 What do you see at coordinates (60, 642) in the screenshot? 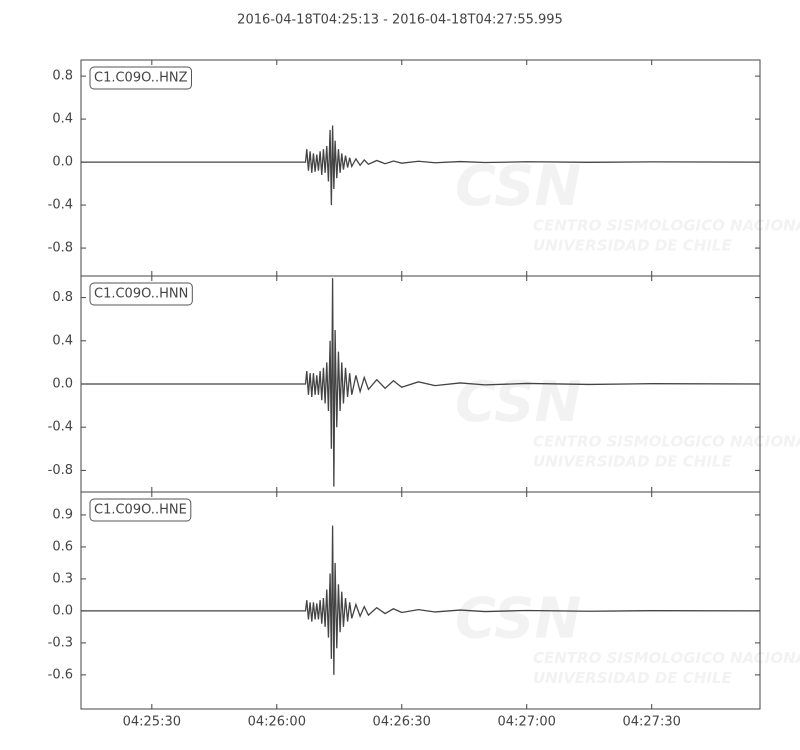
I see `y-tick-label: -0.3` at bounding box center [60, 642].